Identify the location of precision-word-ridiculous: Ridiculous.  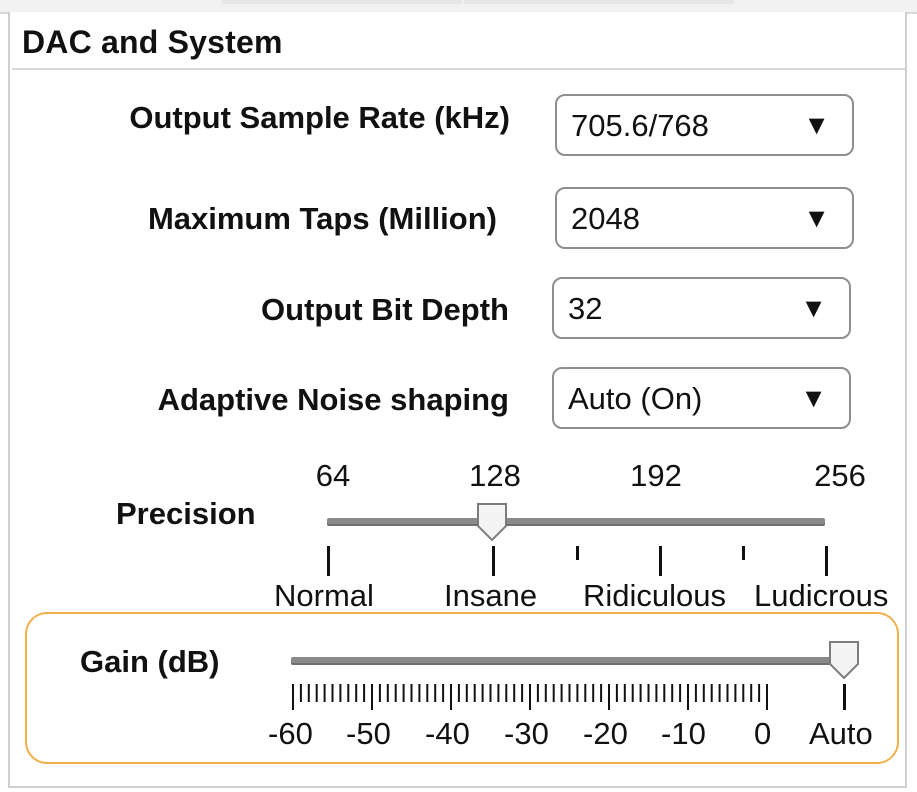
(655, 595).